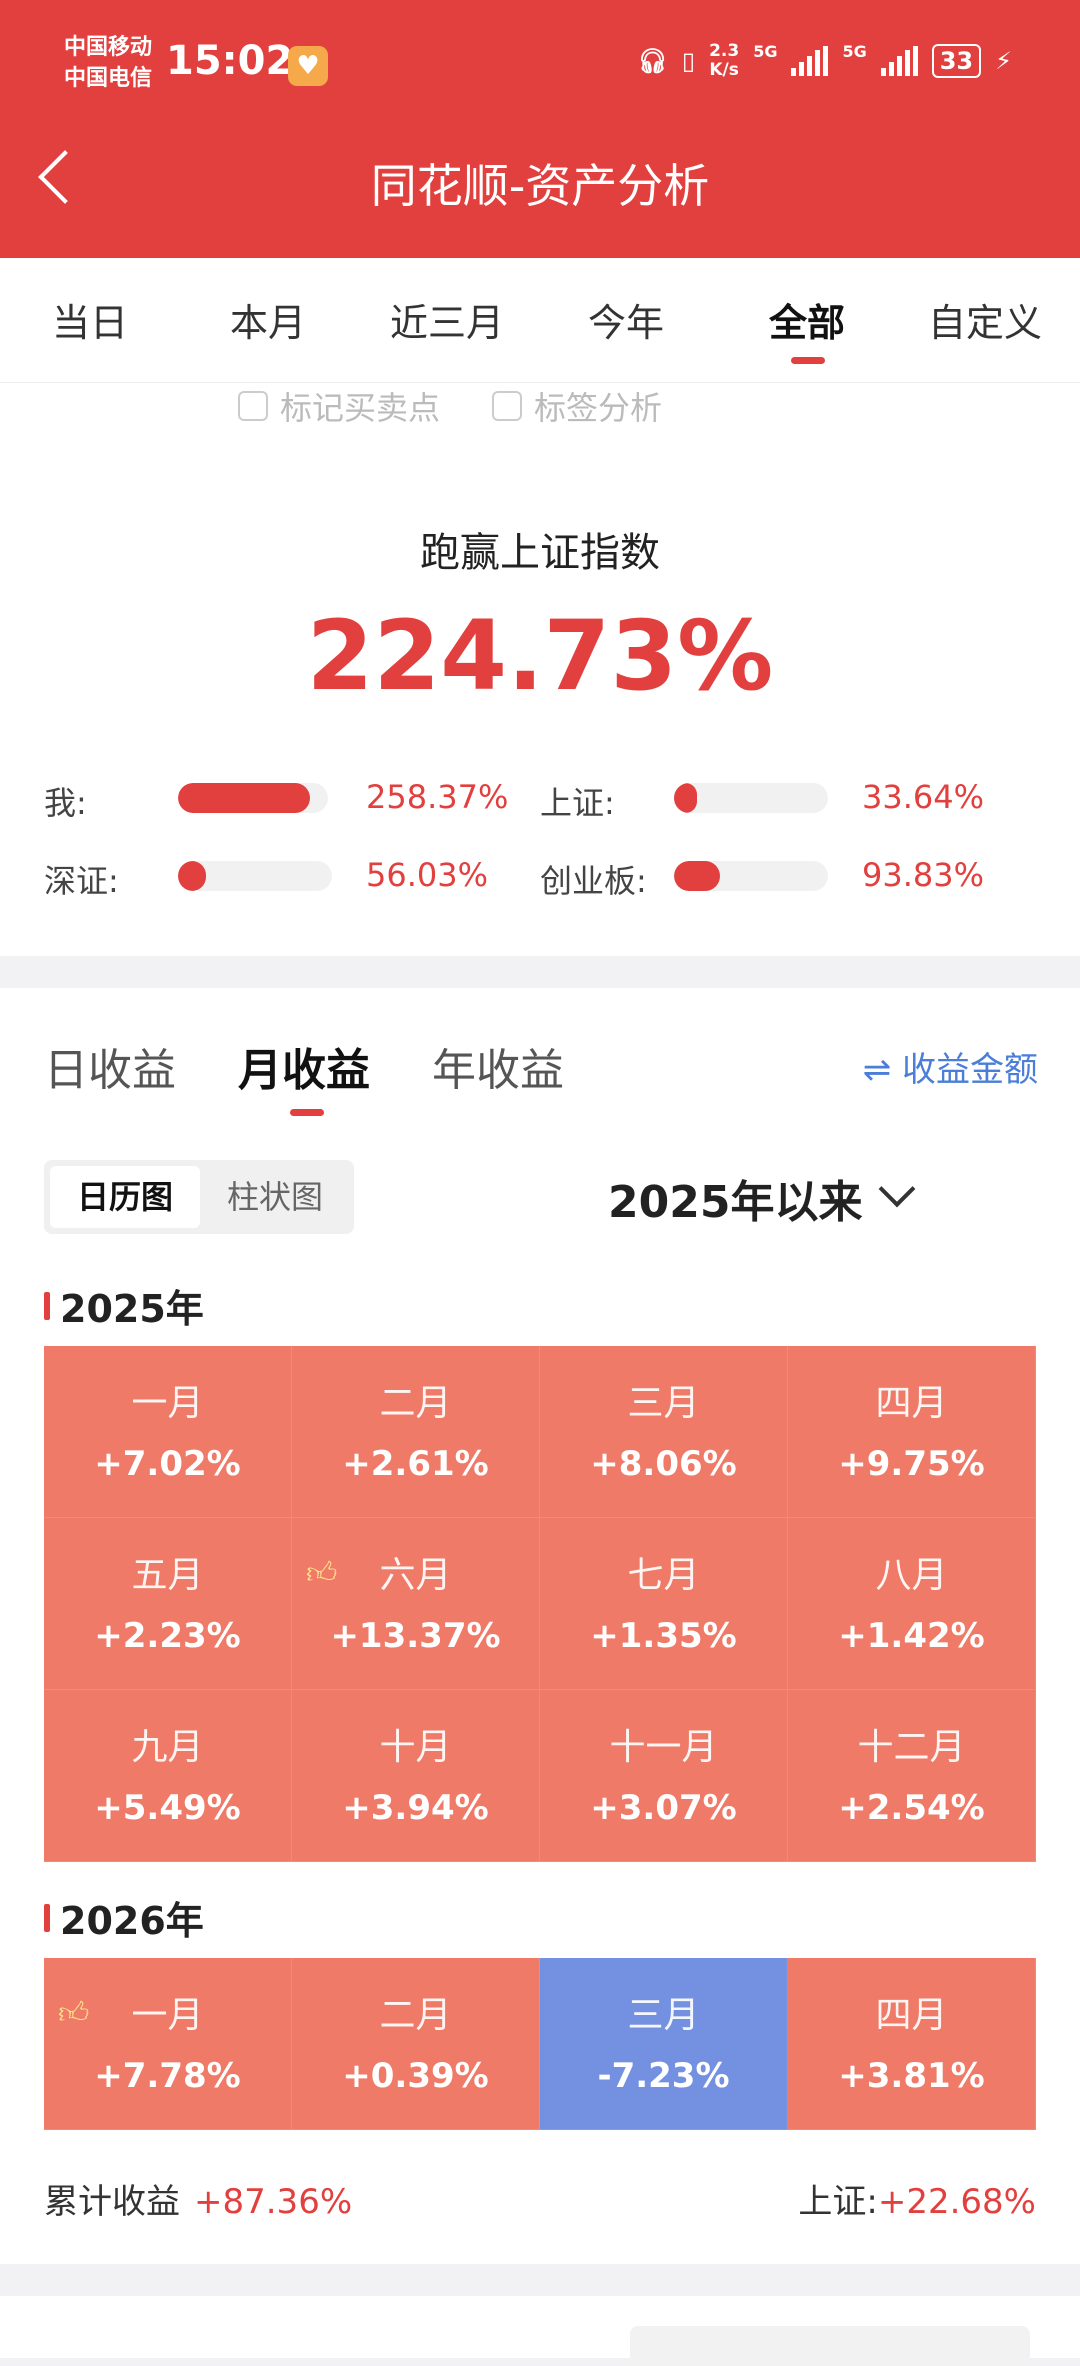 This screenshot has height=2366, width=1080. I want to click on month-name: 四月, so click(911, 2015).